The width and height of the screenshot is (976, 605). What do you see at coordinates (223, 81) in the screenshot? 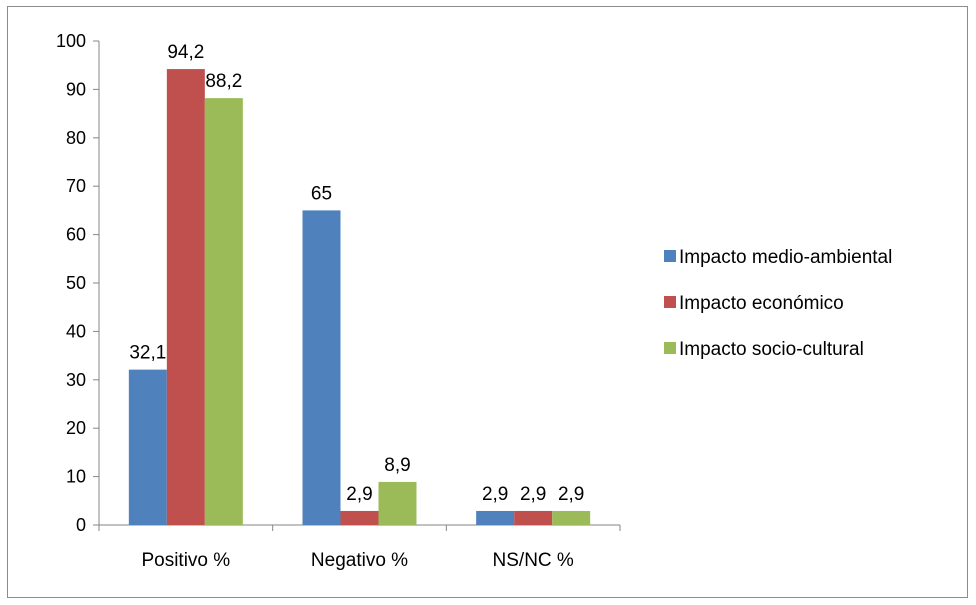
I see `data-label: 88,2` at bounding box center [223, 81].